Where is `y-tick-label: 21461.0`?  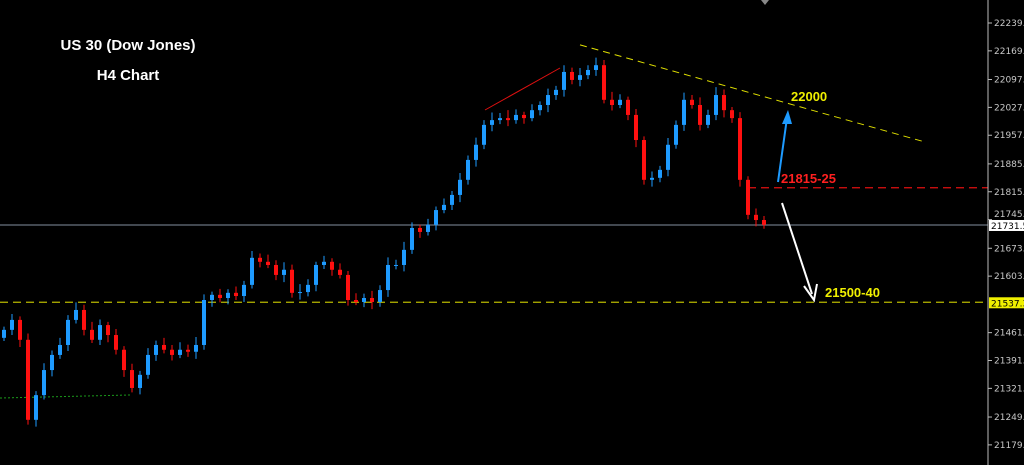 y-tick-label: 21461.0 is located at coordinates (1009, 334).